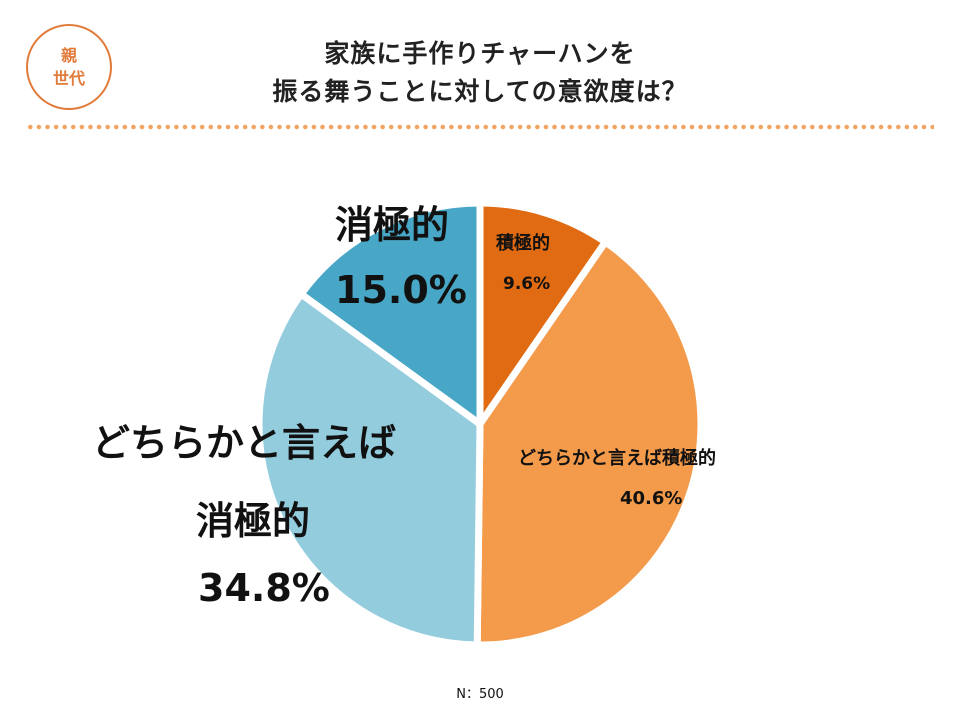 This screenshot has height=720, width=960. Describe the element at coordinates (264, 588) in the screenshot. I see `value-somewhat-negative: 34.8%` at that location.